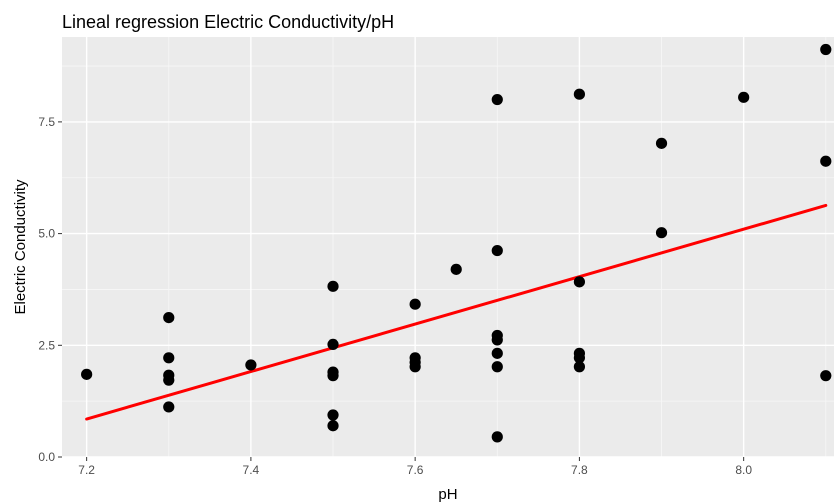 This screenshot has width=834, height=504. I want to click on x-tick-label-2: 7.6, so click(415, 470).